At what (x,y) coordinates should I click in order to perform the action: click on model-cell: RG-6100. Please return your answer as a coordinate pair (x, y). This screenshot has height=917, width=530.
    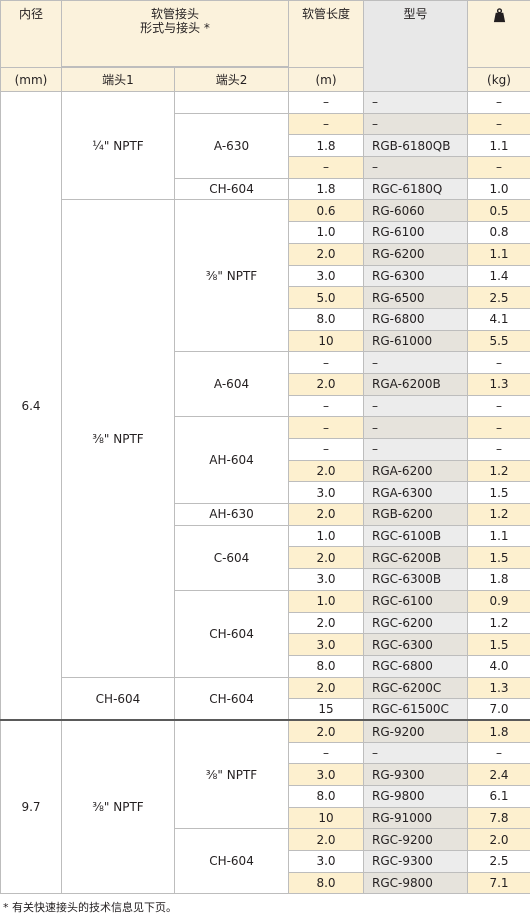
    Looking at the image, I should click on (416, 232).